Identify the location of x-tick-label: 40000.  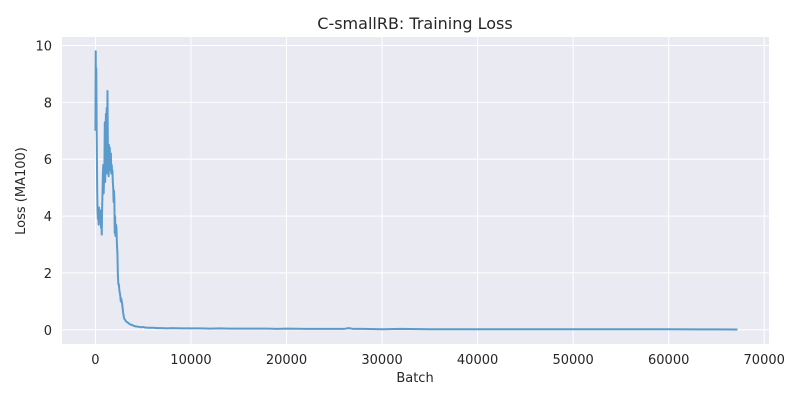
(477, 360).